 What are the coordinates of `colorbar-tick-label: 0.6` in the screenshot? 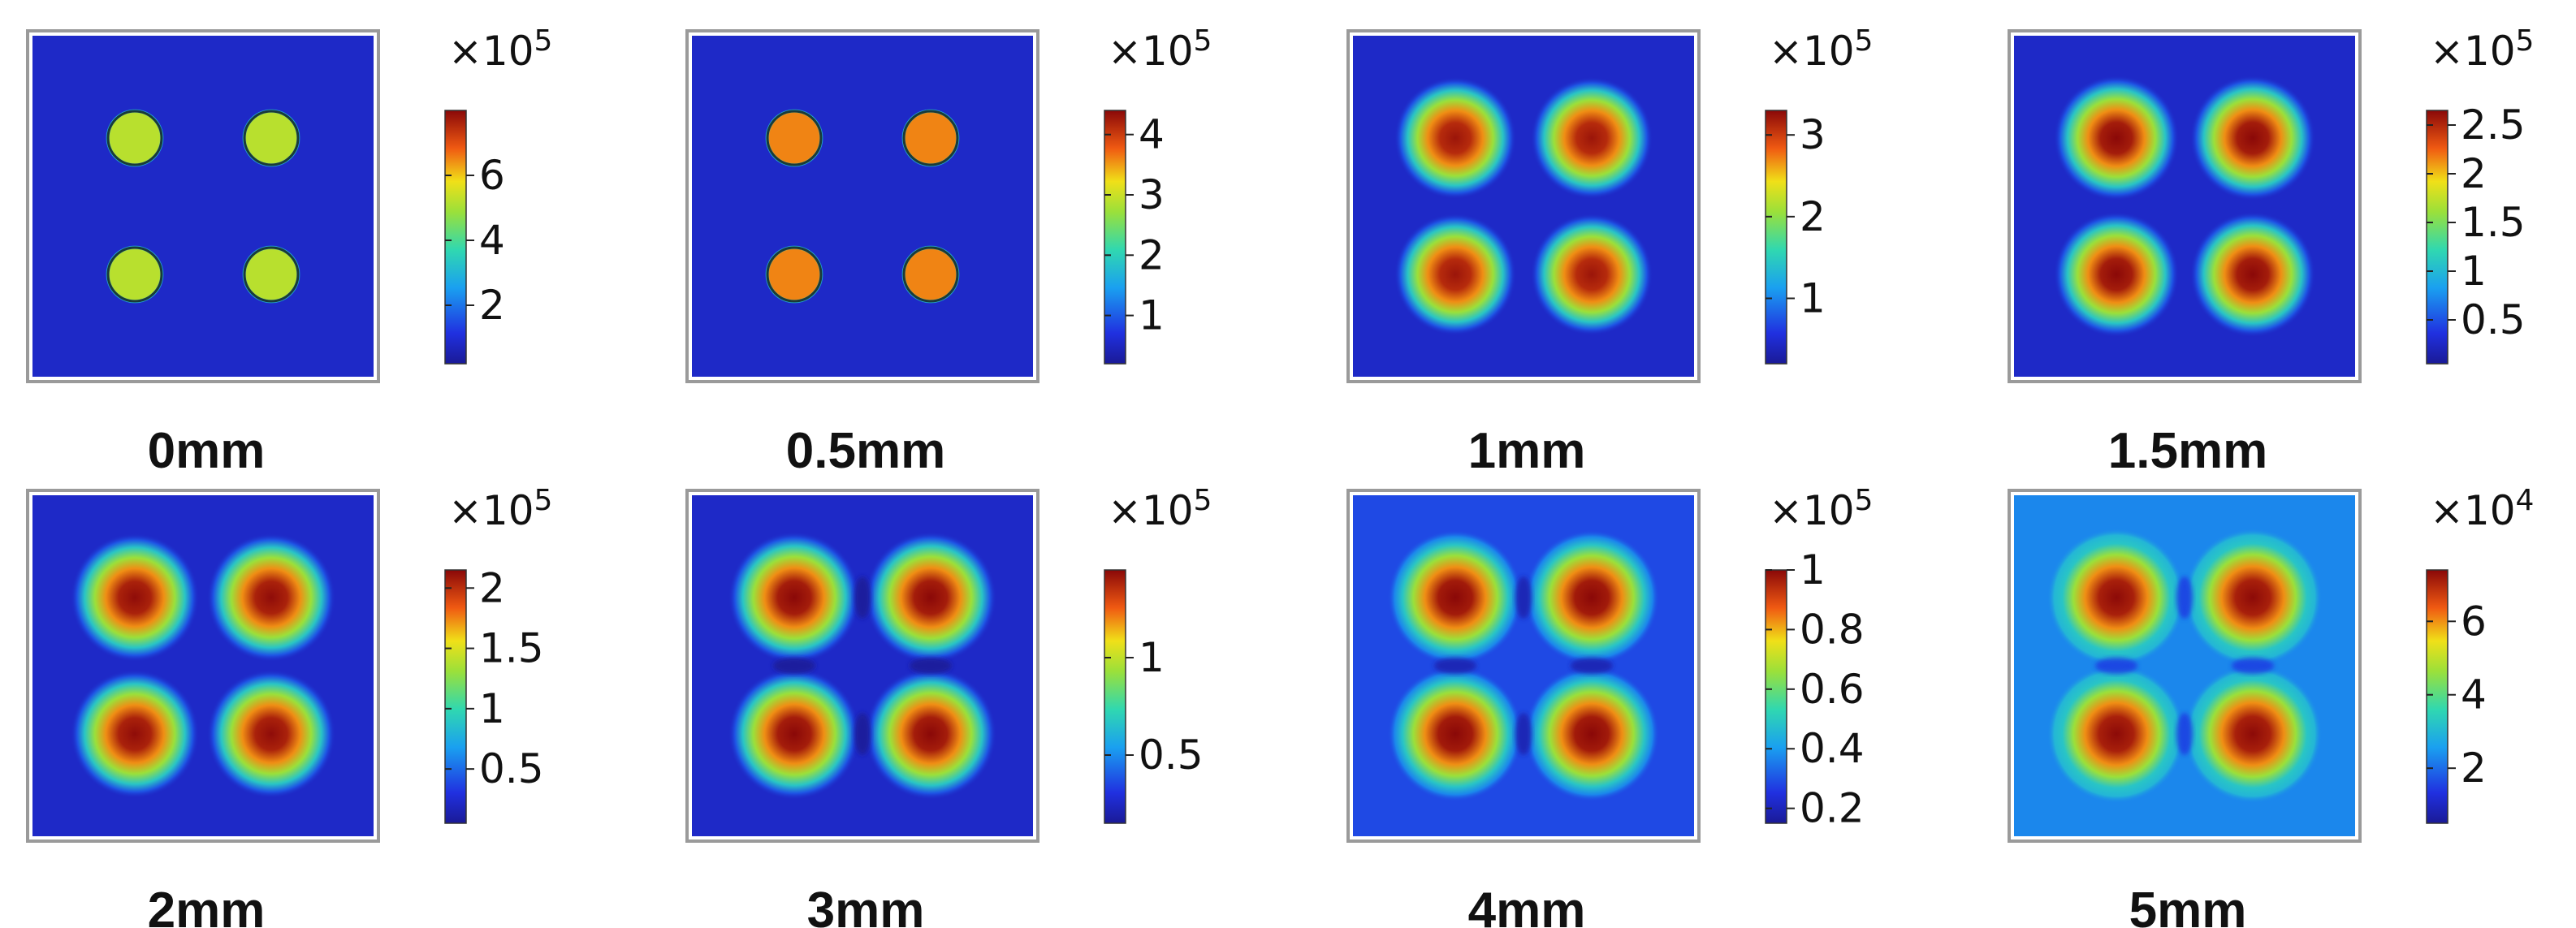 It's located at (1833, 689).